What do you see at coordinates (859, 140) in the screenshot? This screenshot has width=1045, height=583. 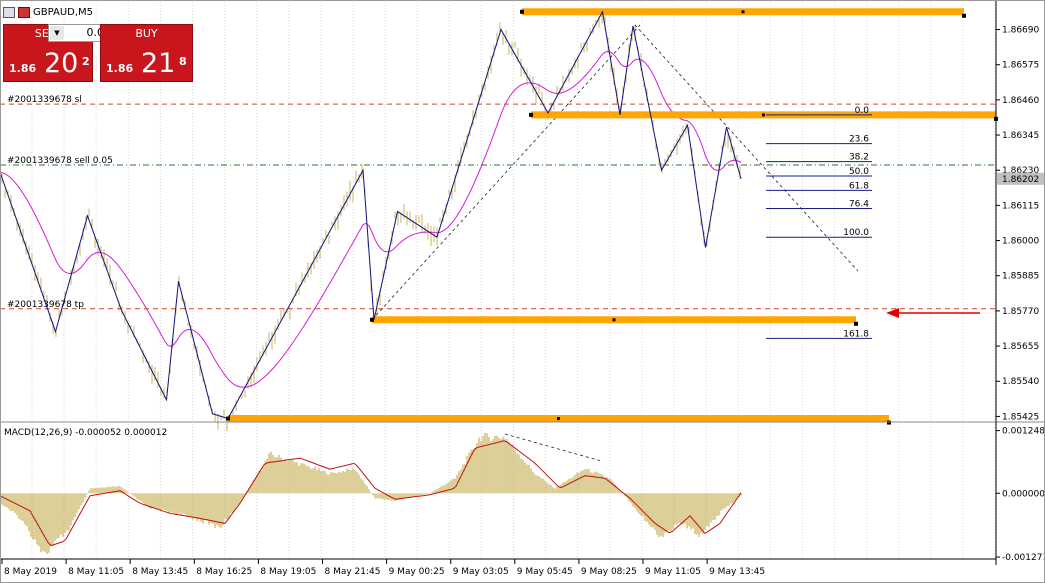 I see `fib-level-label: 23.6` at bounding box center [859, 140].